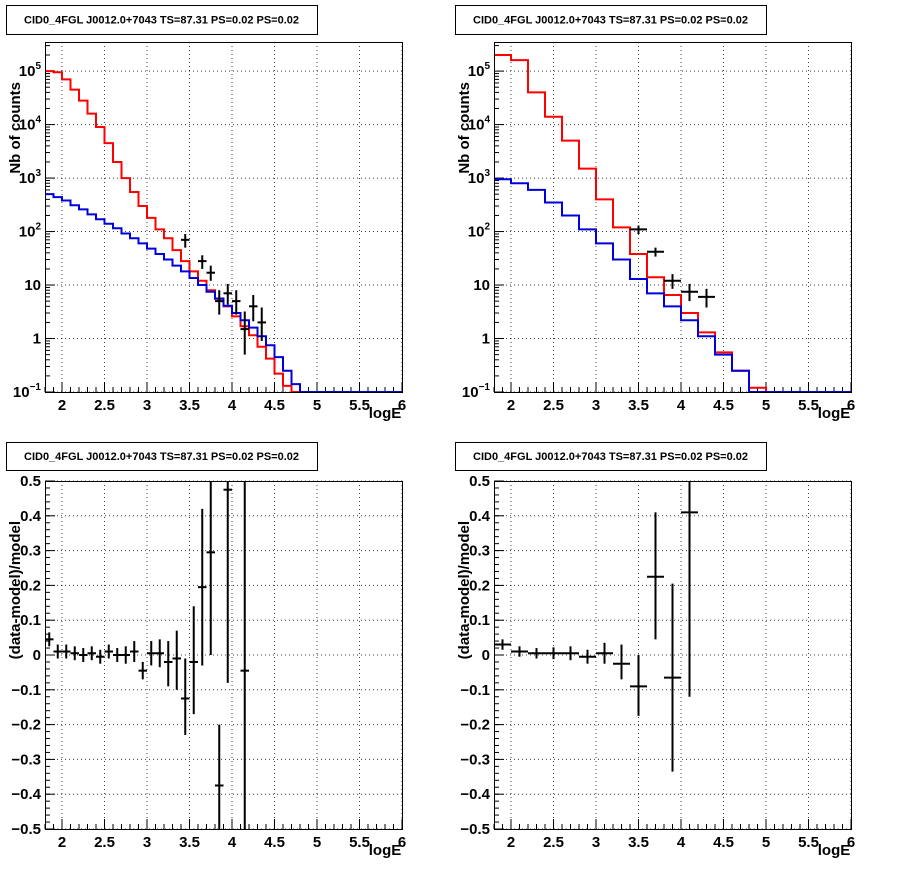  Describe the element at coordinates (464, 590) in the screenshot. I see `y-axis-label: (data-model)/model` at that location.